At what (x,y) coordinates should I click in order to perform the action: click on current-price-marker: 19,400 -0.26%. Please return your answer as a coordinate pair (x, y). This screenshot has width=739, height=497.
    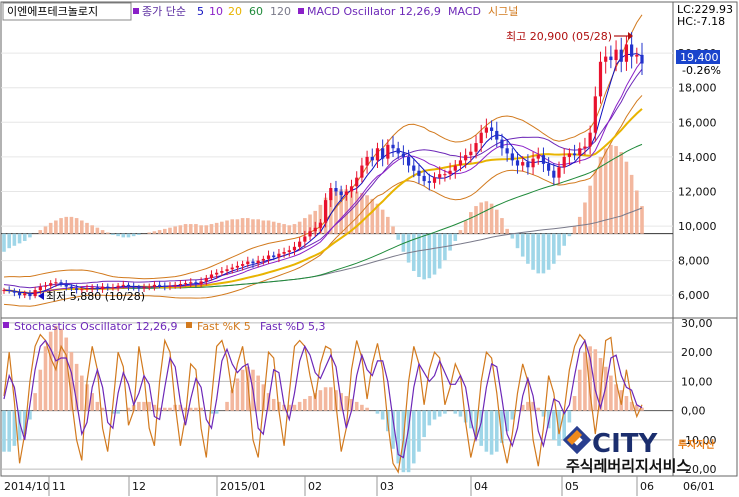
    Looking at the image, I should click on (698, 63).